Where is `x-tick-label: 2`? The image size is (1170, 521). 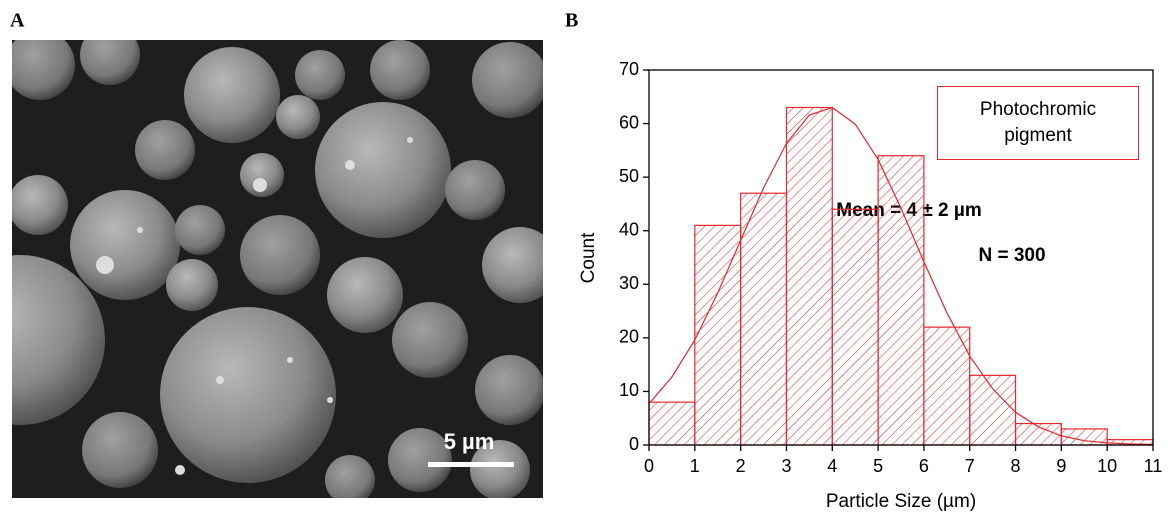
x-tick-label: 2 is located at coordinates (741, 466).